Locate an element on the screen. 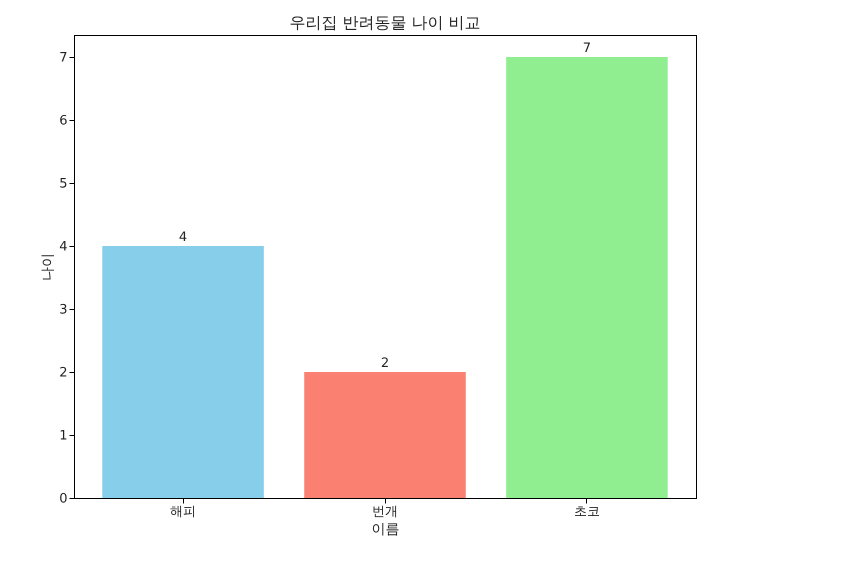 Image resolution: width=842 pixels, height=574 pixels. y-tick-label: 6 is located at coordinates (63, 121).